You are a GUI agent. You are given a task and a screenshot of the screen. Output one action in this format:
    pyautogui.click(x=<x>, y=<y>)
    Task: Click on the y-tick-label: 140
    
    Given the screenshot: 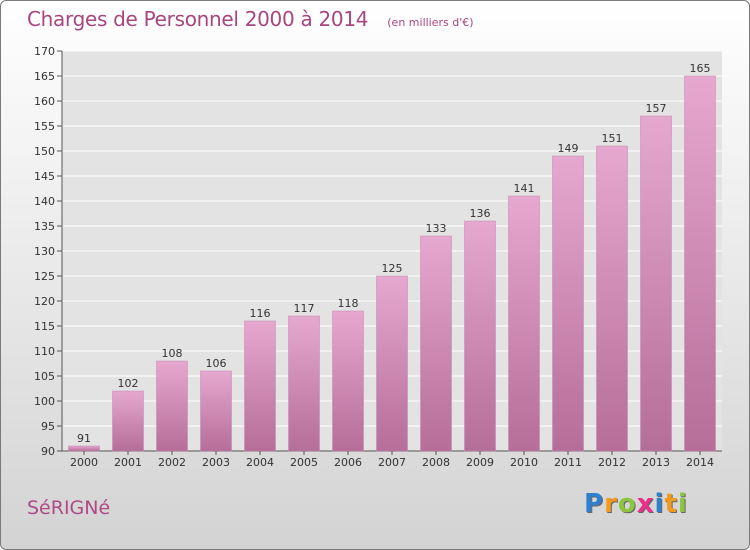 What is the action you would take?
    pyautogui.click(x=44, y=201)
    